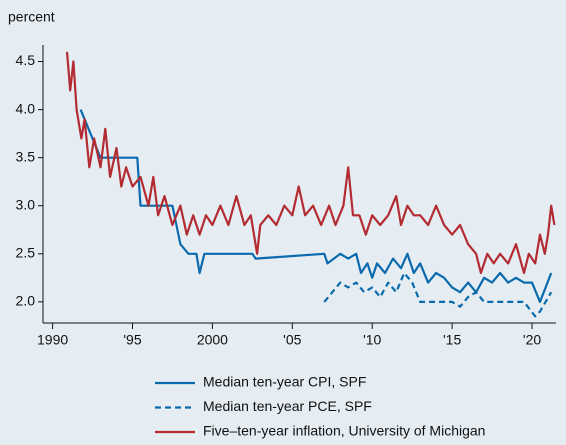 This screenshot has height=445, width=566. Describe the element at coordinates (532, 340) in the screenshot. I see `x-tick-label: '20` at that location.